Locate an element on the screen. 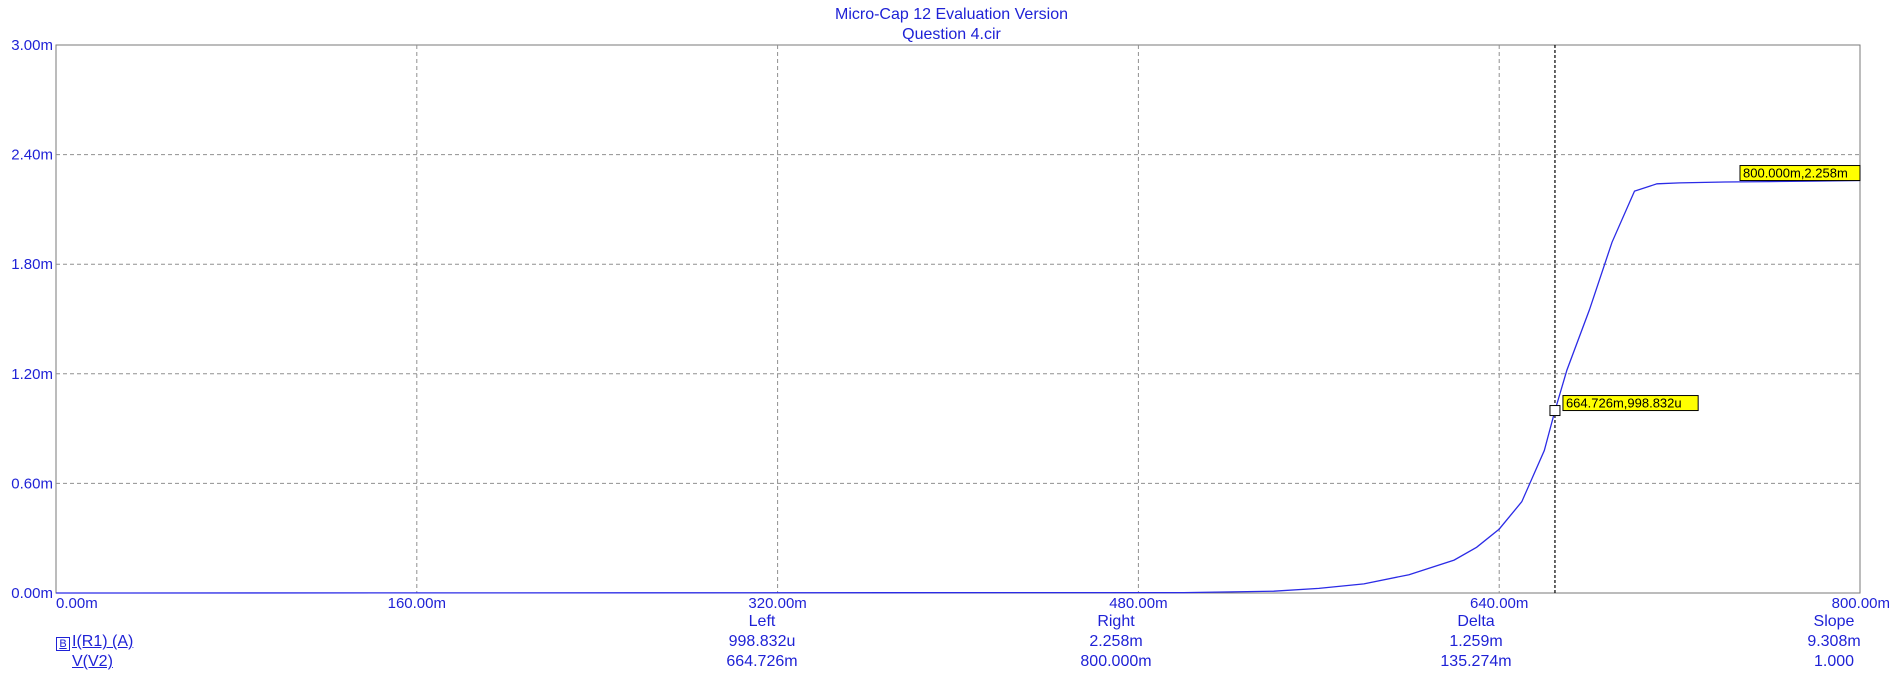 The width and height of the screenshot is (1903, 683). data-label-text: 664.726m,998.832u is located at coordinates (1624, 403).